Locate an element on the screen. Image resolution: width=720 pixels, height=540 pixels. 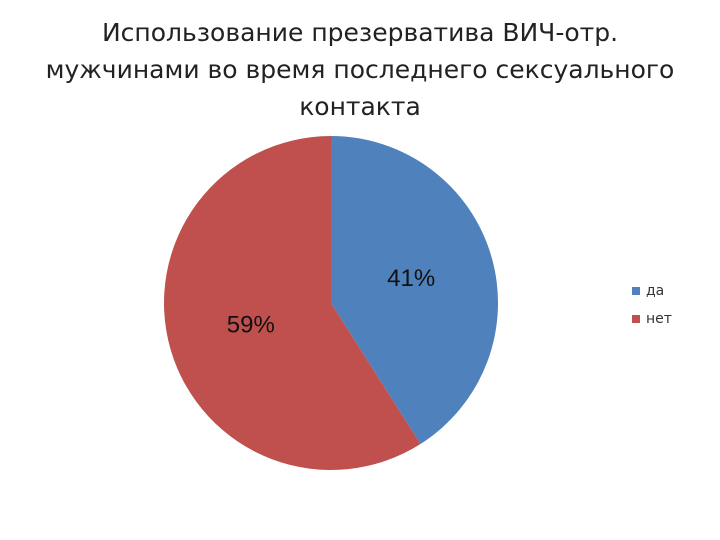
pie-slice is located at coordinates (414, 290).